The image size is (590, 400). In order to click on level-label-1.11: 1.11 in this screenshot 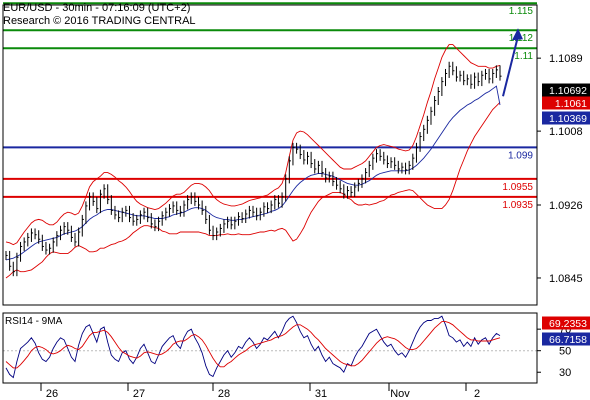, I will do `click(523, 56)`.